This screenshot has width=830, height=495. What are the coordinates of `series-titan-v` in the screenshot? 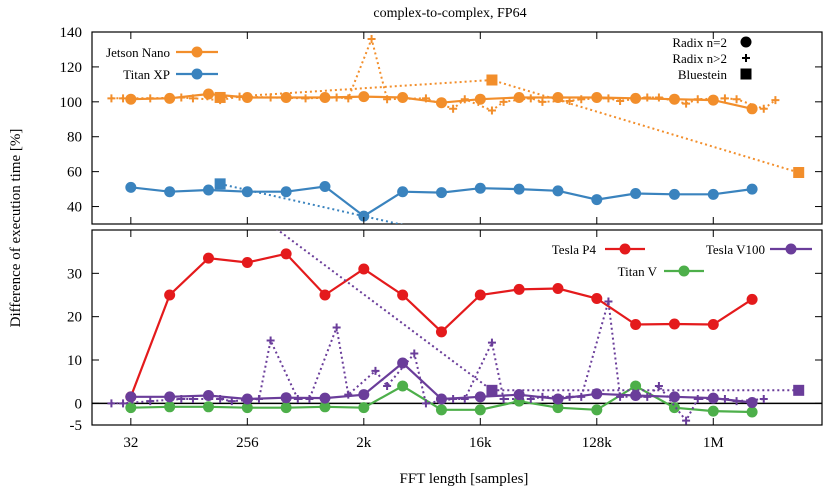 It's located at (441, 399).